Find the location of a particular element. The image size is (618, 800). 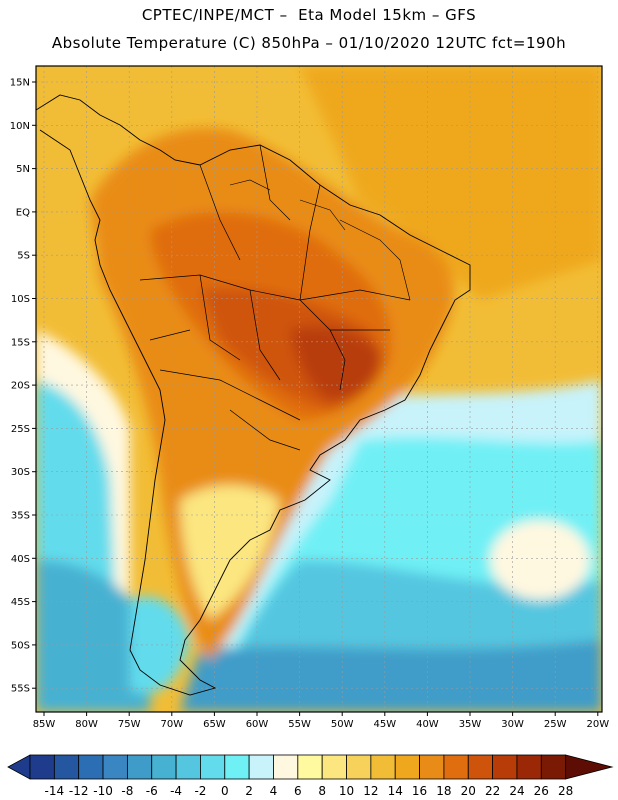

field-cold-pacific is located at coordinates (93, 636).